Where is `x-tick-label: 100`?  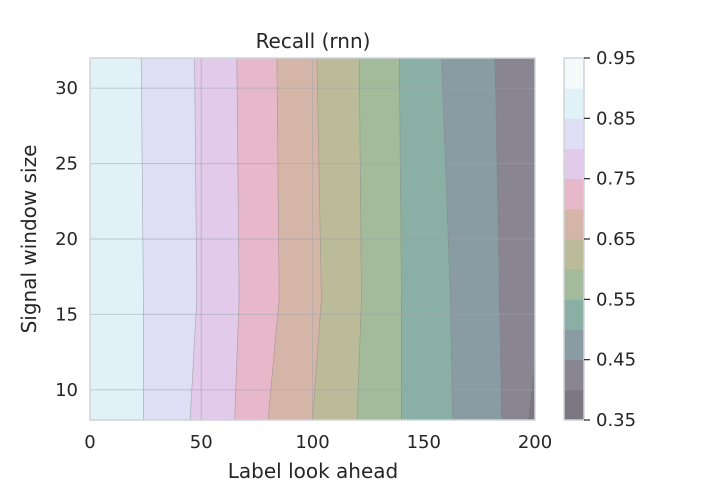
x-tick-label: 100 is located at coordinates (312, 442).